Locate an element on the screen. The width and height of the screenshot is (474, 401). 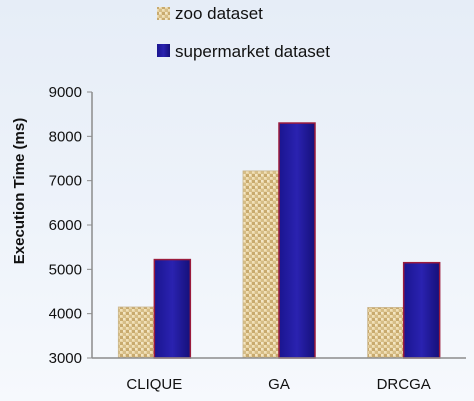
x-axis-labels: CLIQUE GA DRCGA is located at coordinates (278, 384).